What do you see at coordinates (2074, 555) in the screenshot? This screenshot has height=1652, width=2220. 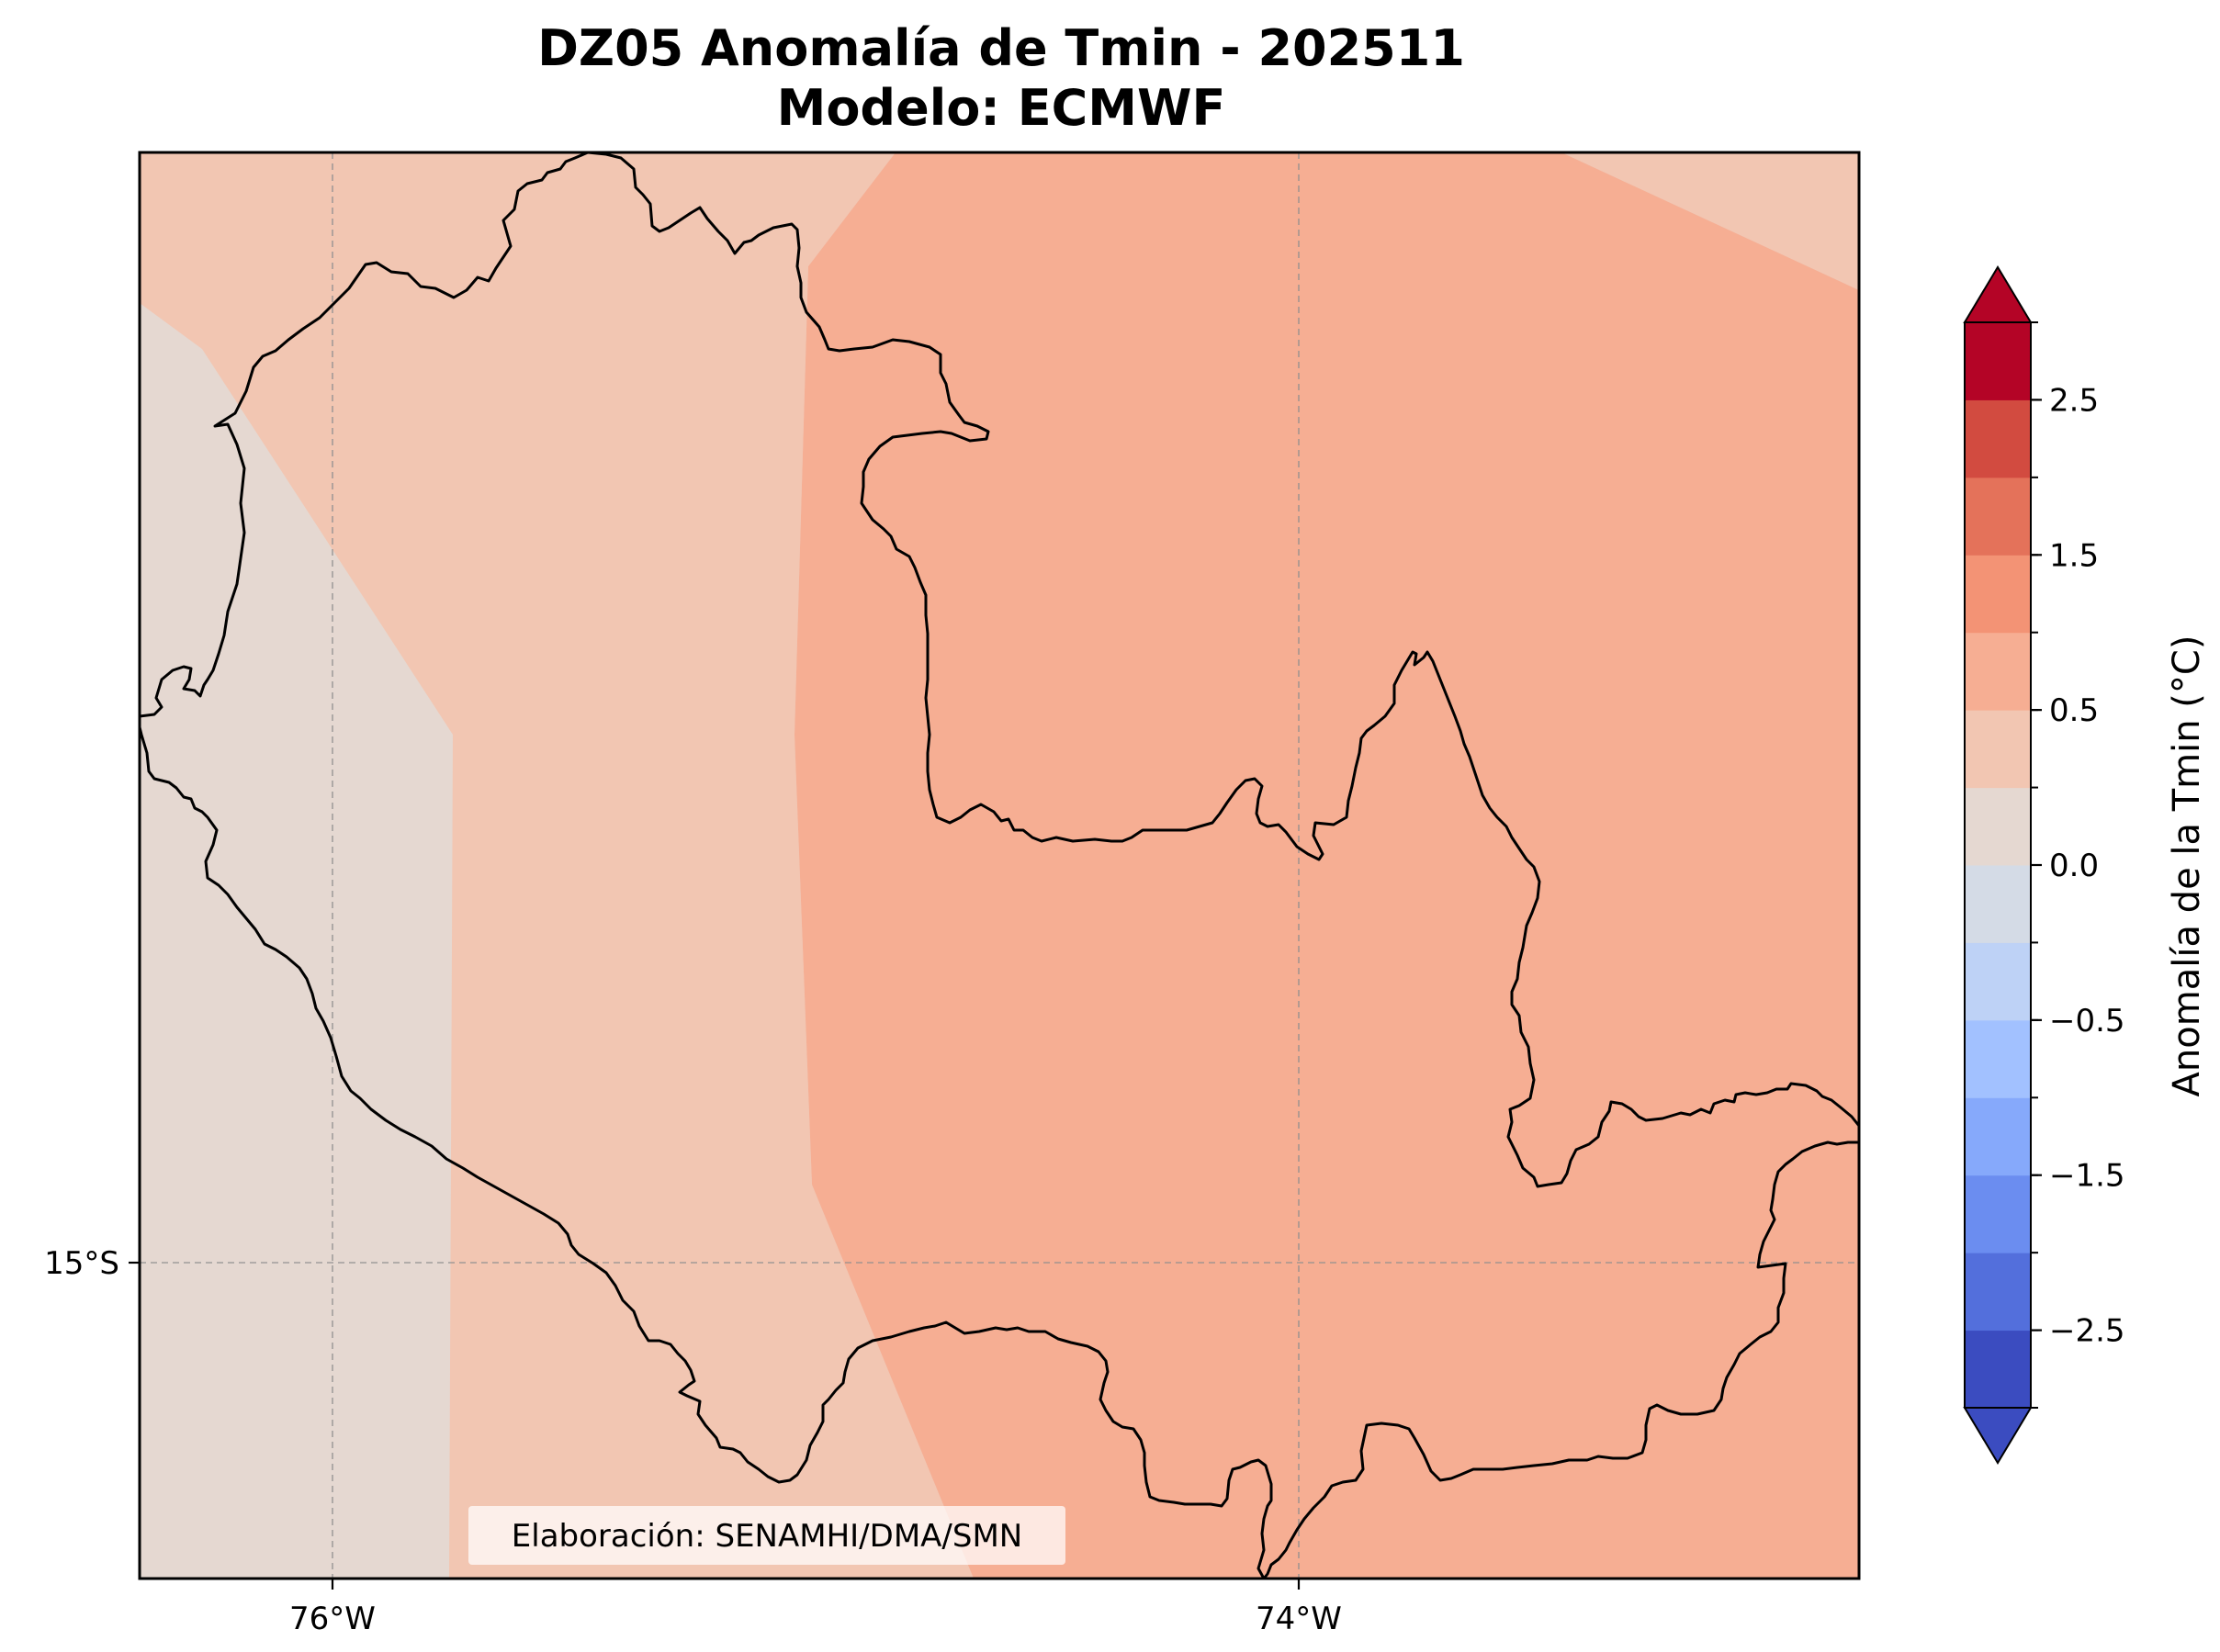 I see `colorbar-tick-label: 1.5` at bounding box center [2074, 555].